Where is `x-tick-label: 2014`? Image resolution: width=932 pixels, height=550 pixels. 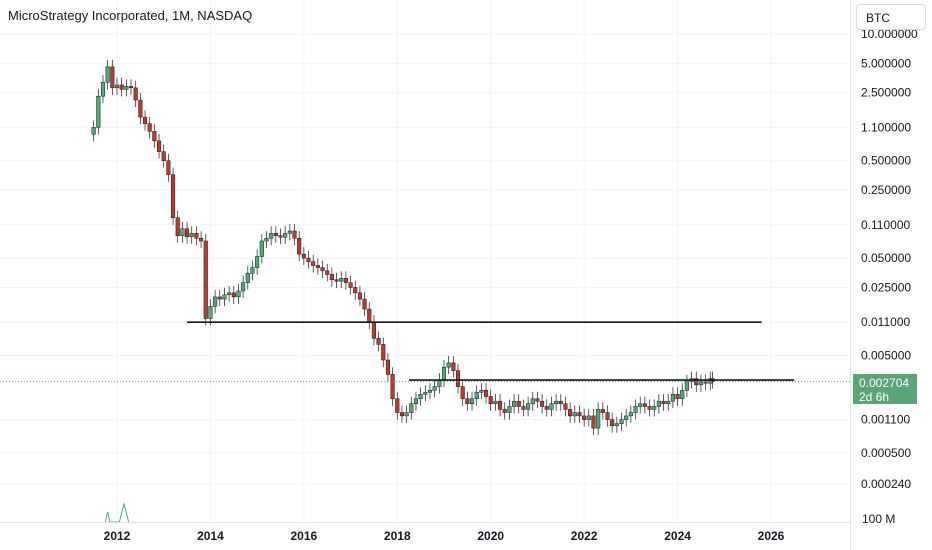
x-tick-label: 2014 is located at coordinates (210, 536).